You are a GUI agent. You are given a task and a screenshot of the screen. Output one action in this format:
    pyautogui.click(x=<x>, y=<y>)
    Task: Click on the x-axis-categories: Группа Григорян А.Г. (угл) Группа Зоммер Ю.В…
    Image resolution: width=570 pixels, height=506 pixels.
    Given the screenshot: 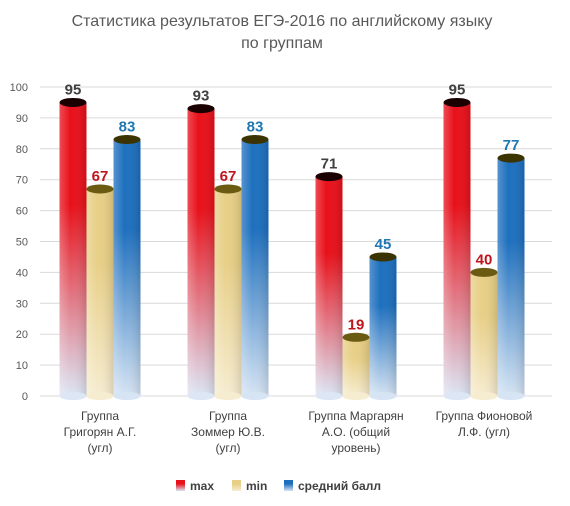 What is the action you would take?
    pyautogui.click(x=298, y=432)
    